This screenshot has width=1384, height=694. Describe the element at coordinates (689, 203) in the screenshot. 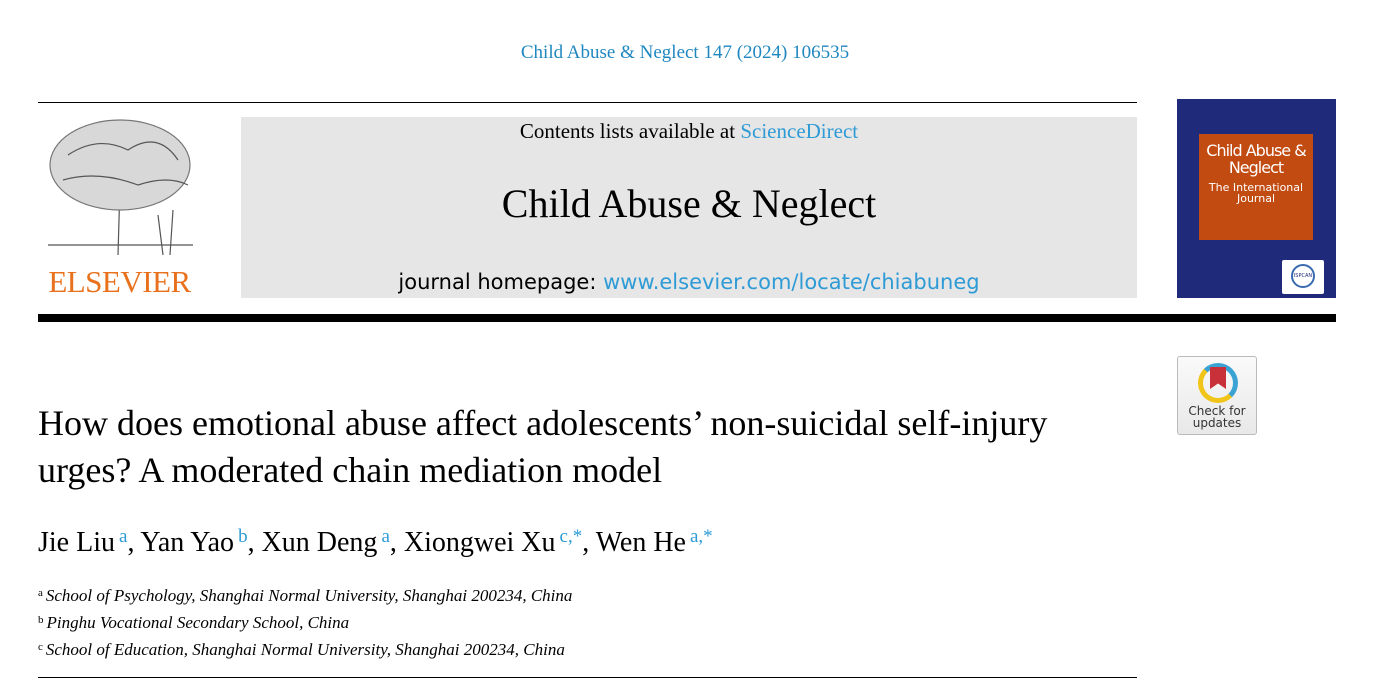

I see `journal-title: Child Abuse & Neglect` at that location.